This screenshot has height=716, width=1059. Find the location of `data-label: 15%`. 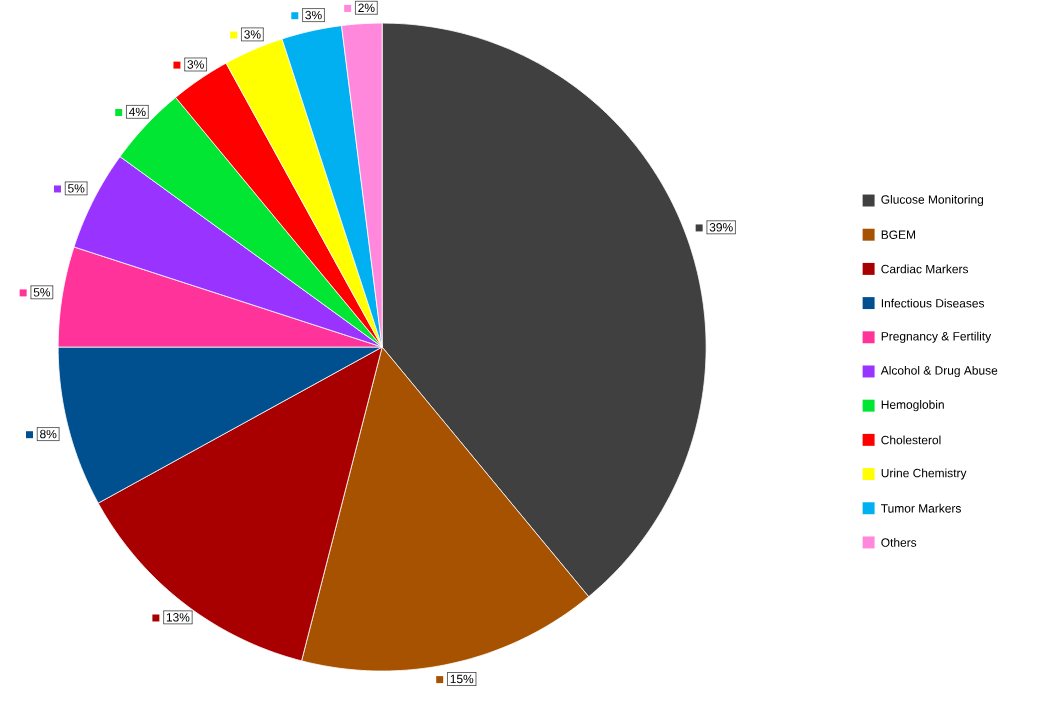

data-label: 15% is located at coordinates (462, 679).